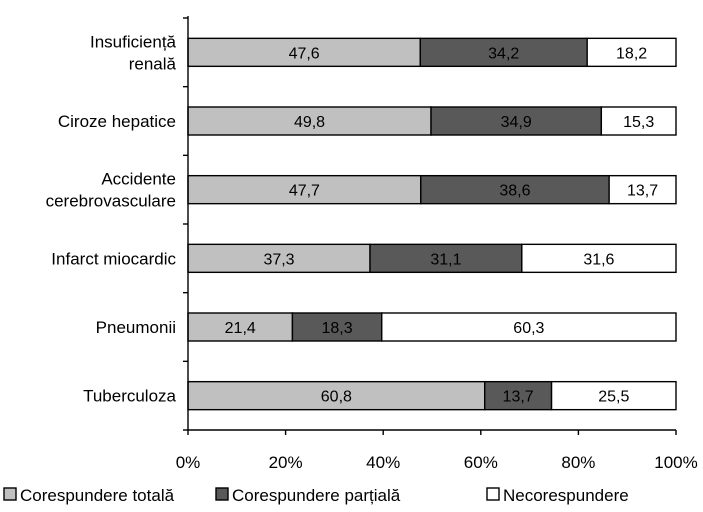  I want to click on data-label-insuficienta-renala-corespundere-totala: 47,6, so click(304, 53).